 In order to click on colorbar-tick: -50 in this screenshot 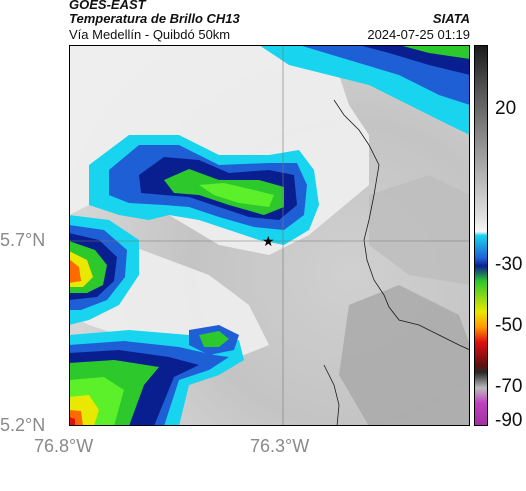, I will do `click(509, 325)`.